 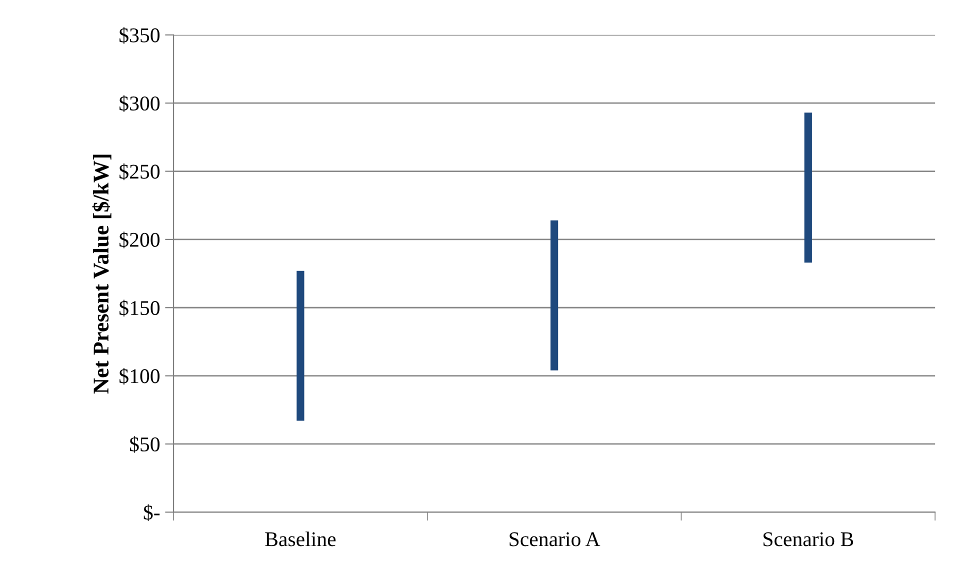 I want to click on y-tick-label: $50, so click(x=145, y=444).